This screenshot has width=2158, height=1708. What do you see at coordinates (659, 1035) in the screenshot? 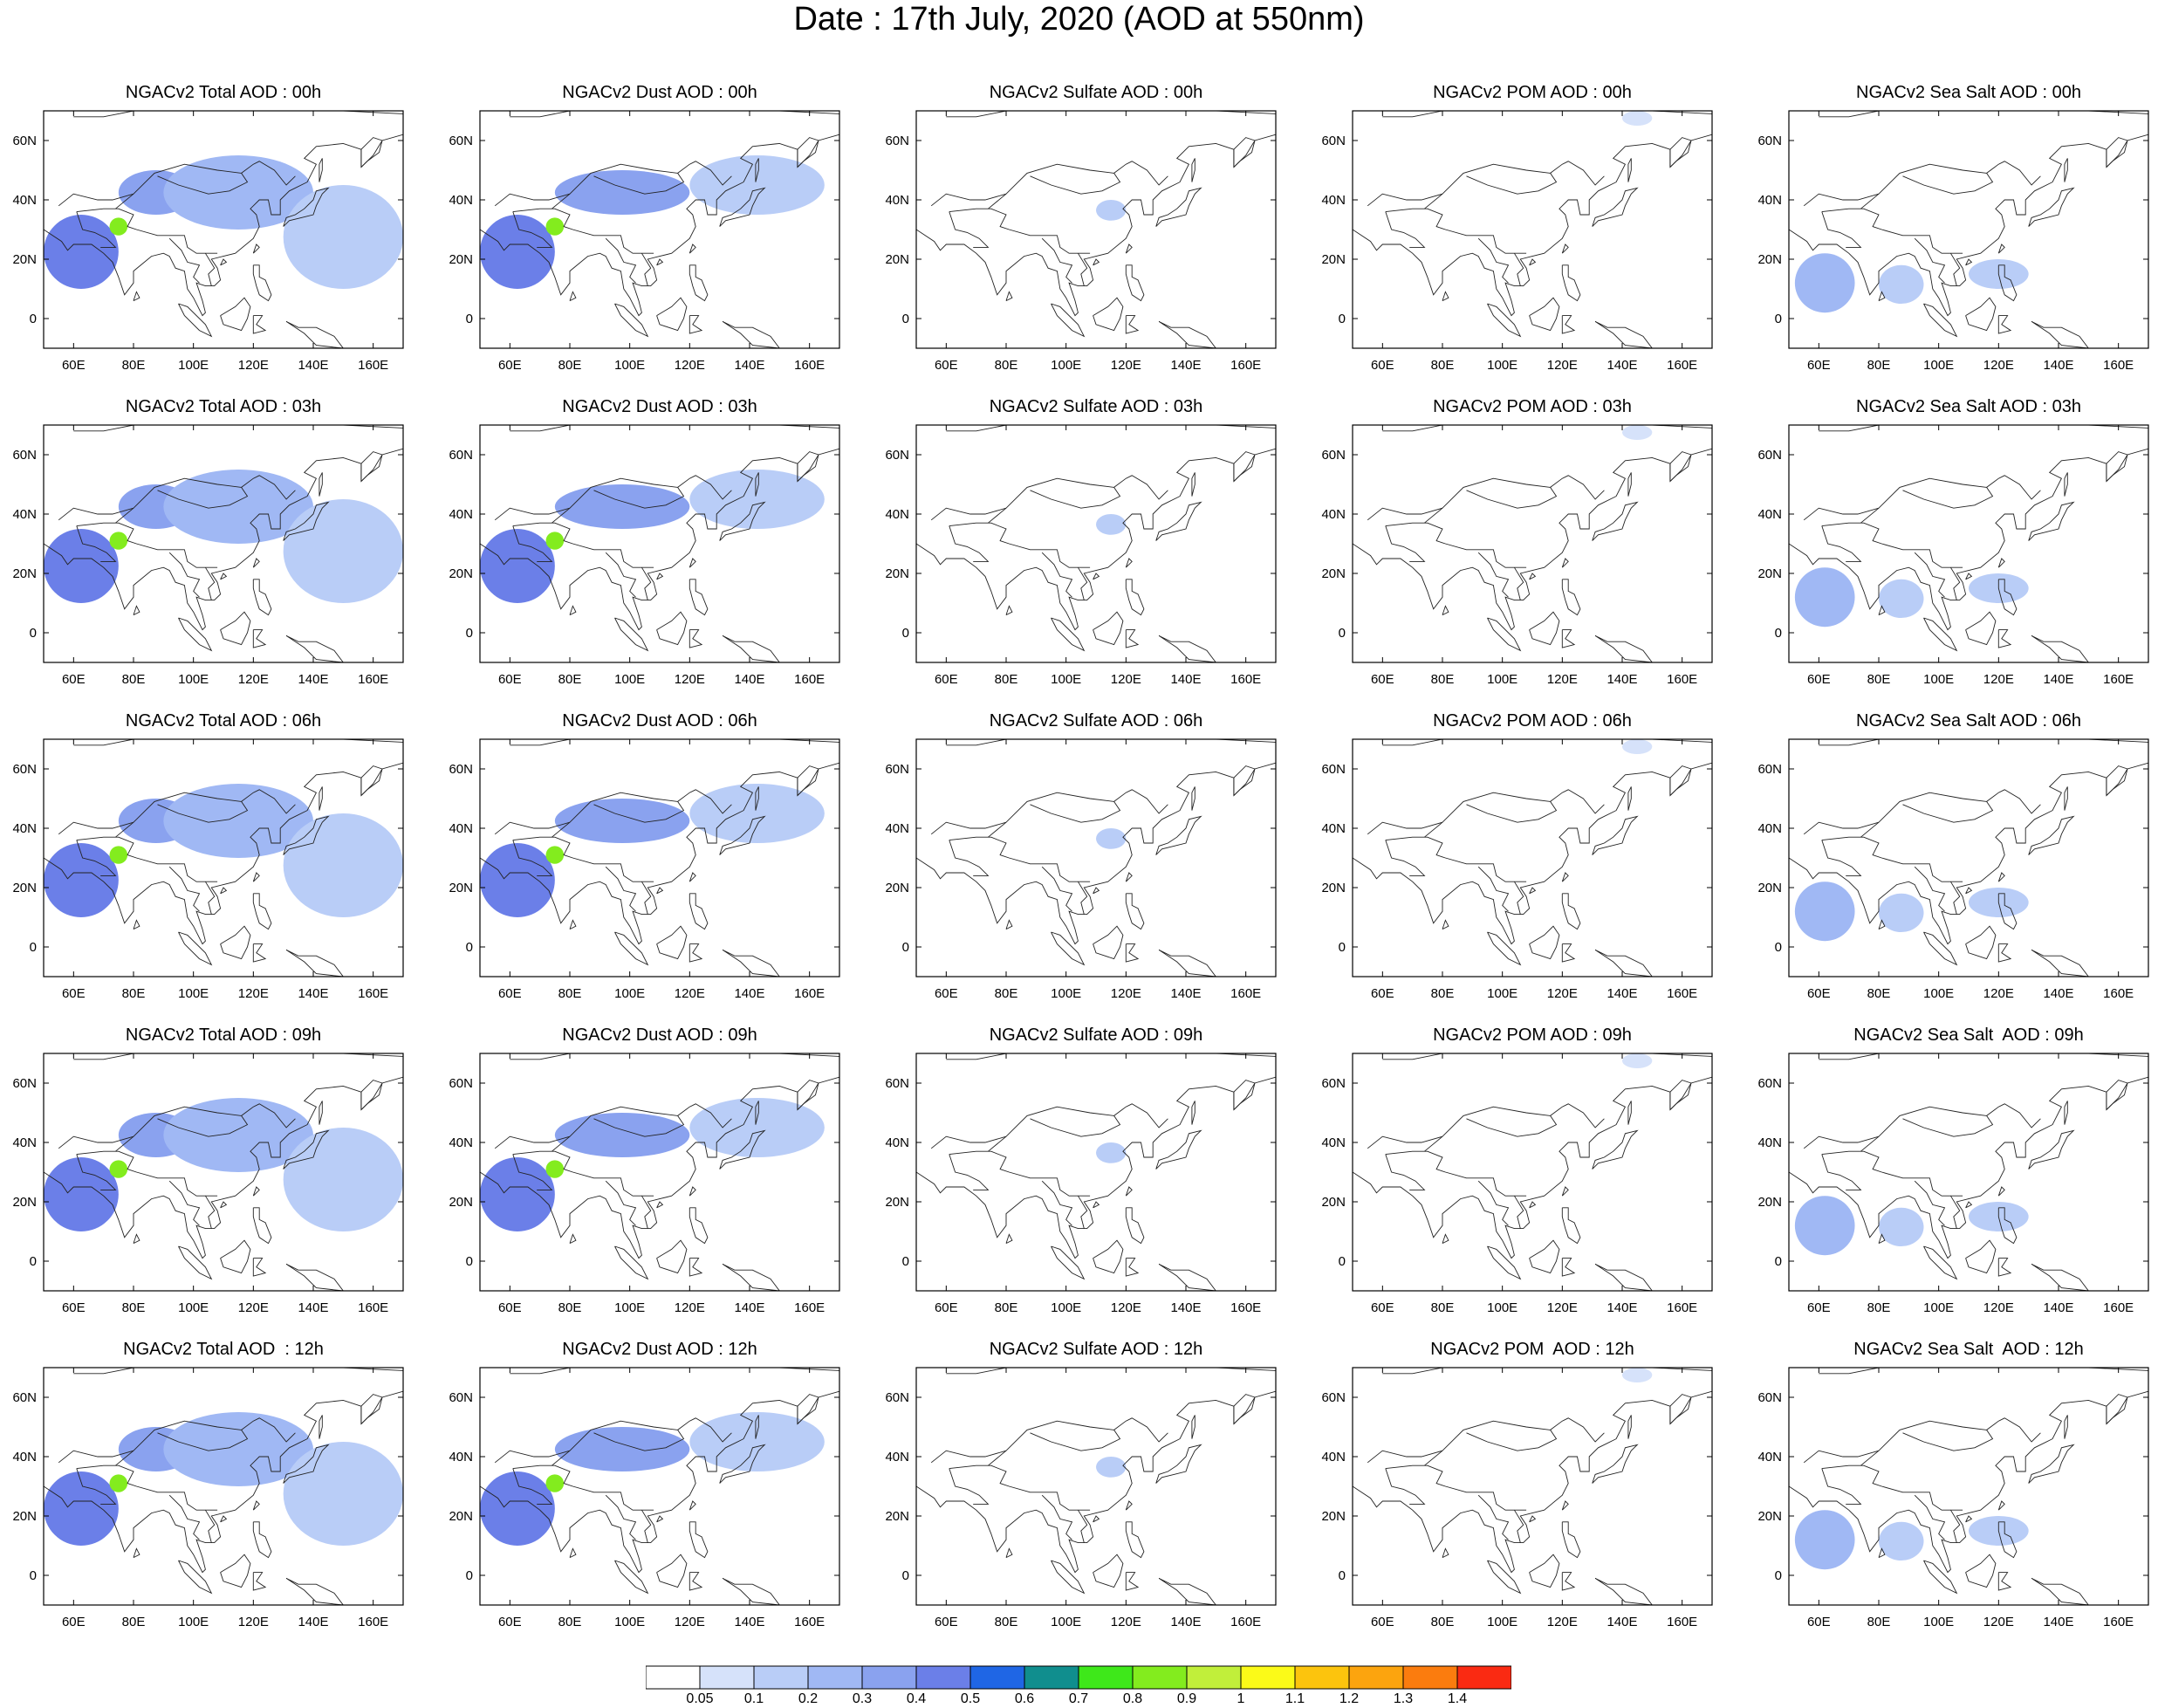
I see `panel-title: NGACv2 Dust AOD : 09h` at bounding box center [659, 1035].